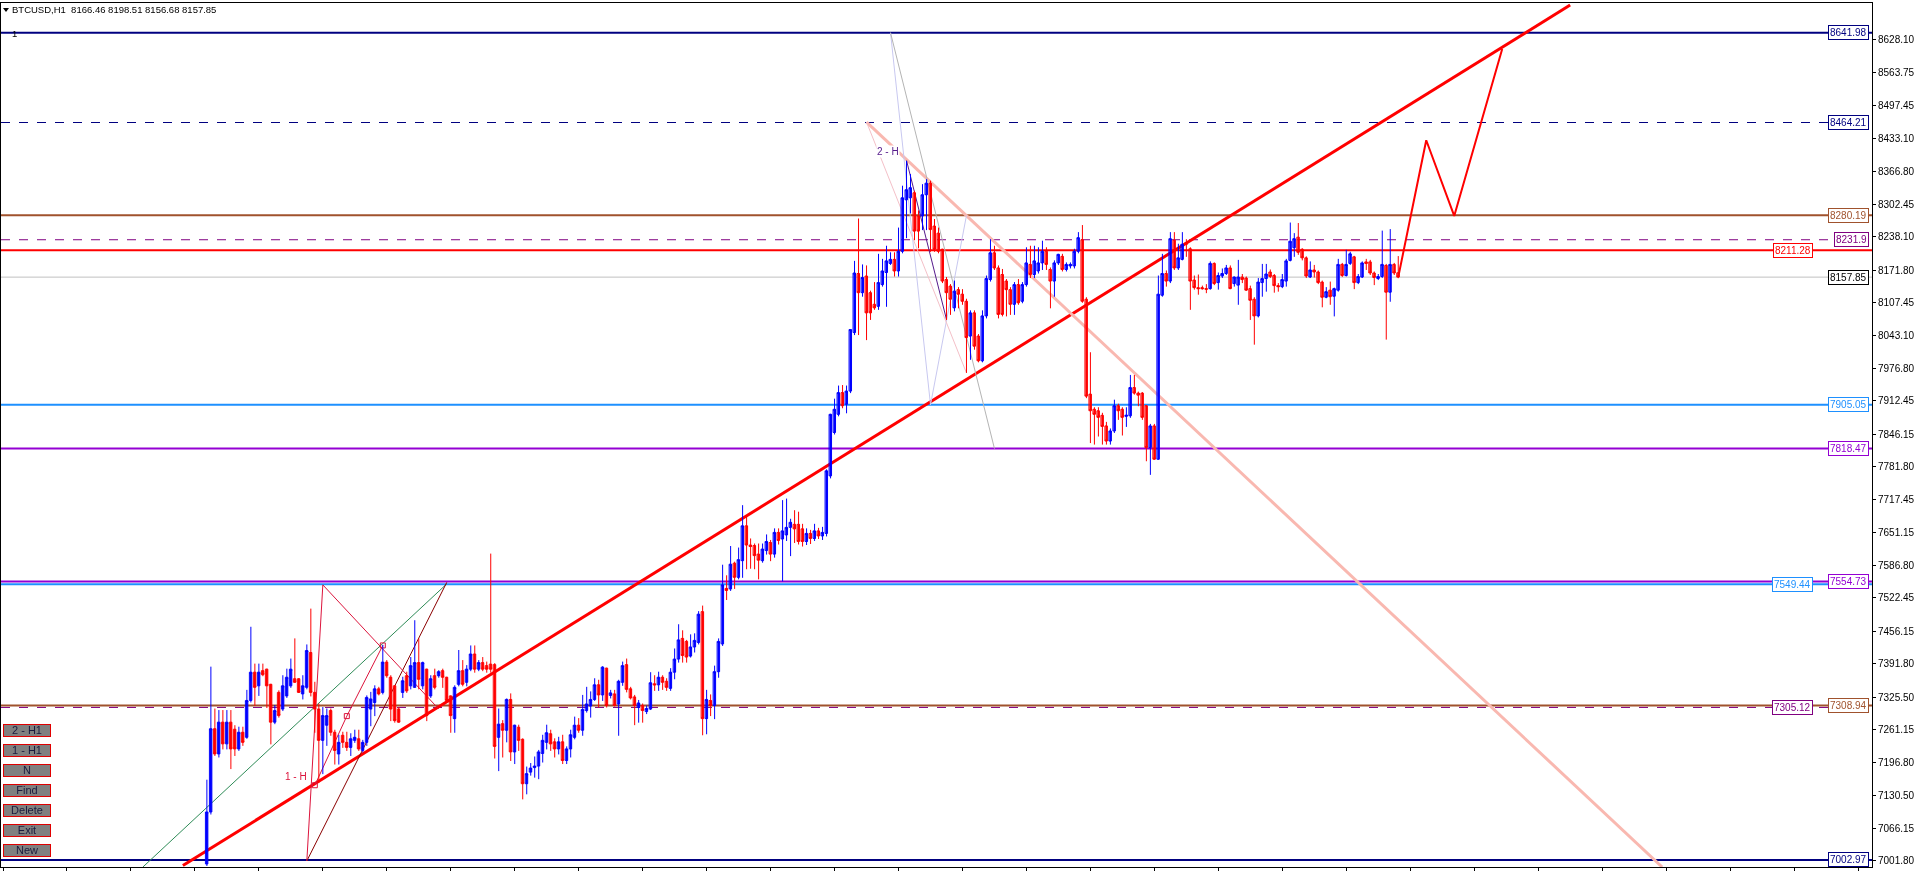 This screenshot has width=1918, height=871. I want to click on ref-line-label: 7308.94, so click(1848, 705).